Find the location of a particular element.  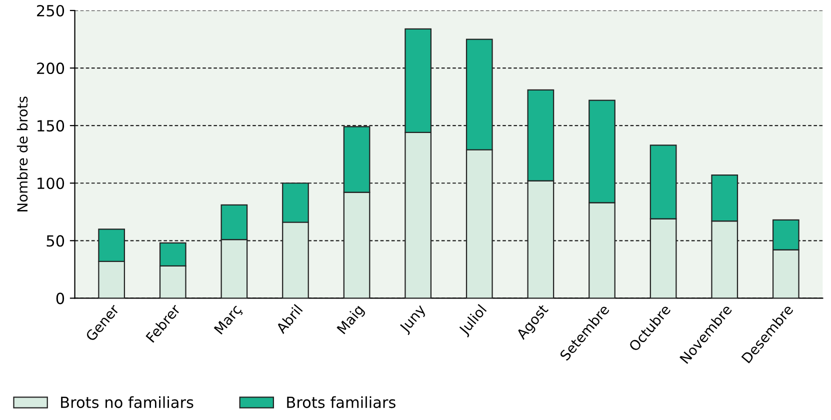

legend-label: Brots no familiars is located at coordinates (127, 402).